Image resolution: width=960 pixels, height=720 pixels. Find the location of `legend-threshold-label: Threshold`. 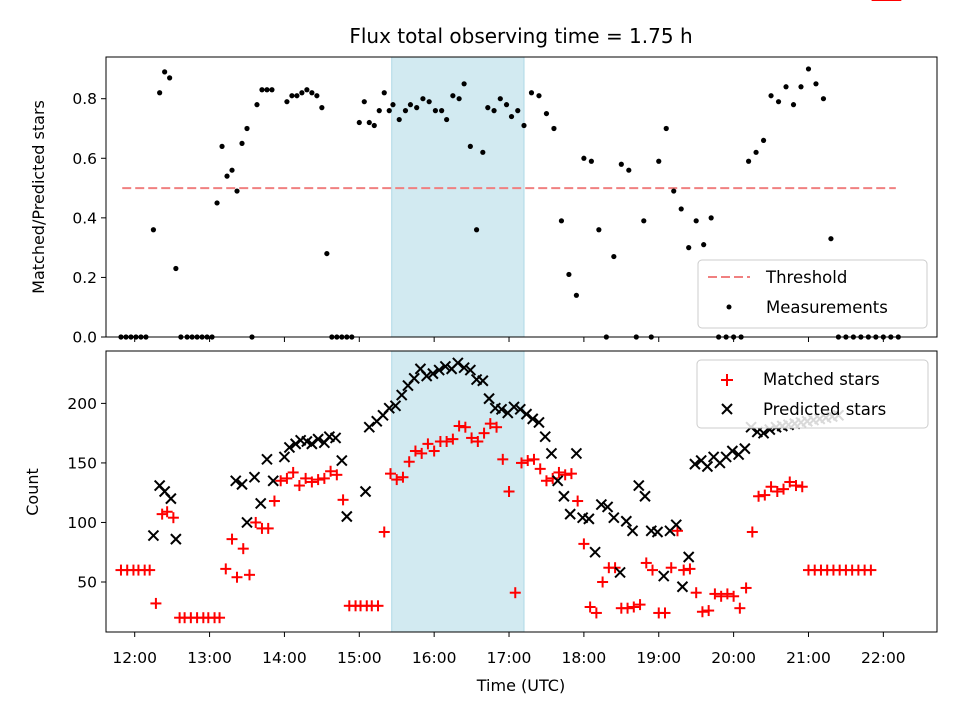

legend-threshold-label: Threshold is located at coordinates (806, 277).